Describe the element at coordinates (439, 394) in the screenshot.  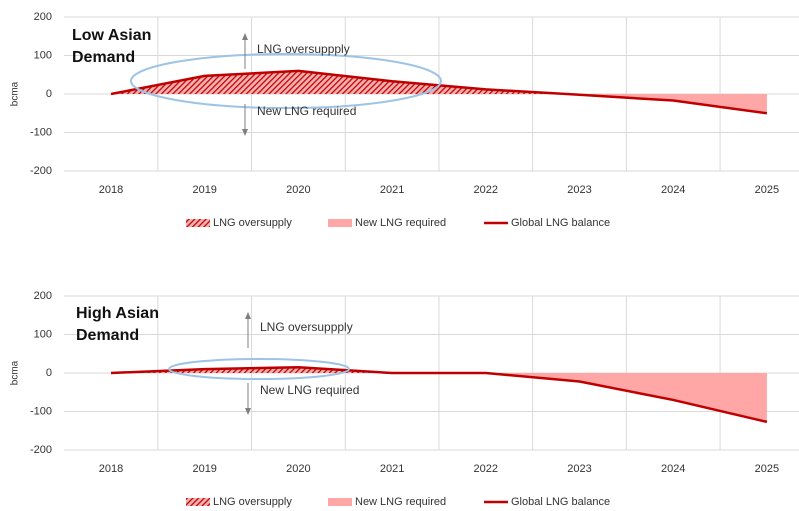
I see `balance-line` at that location.